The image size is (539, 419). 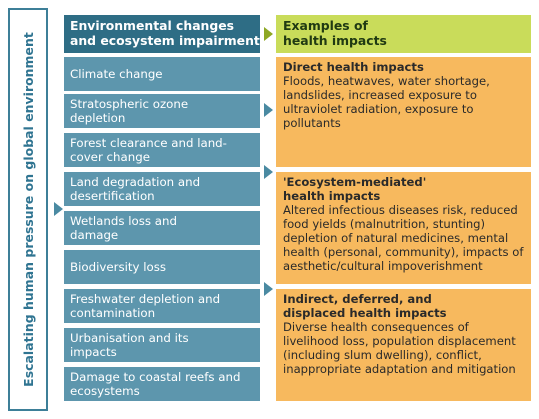 I want to click on change-biodiversity: Biodiversity loss, so click(x=162, y=267).